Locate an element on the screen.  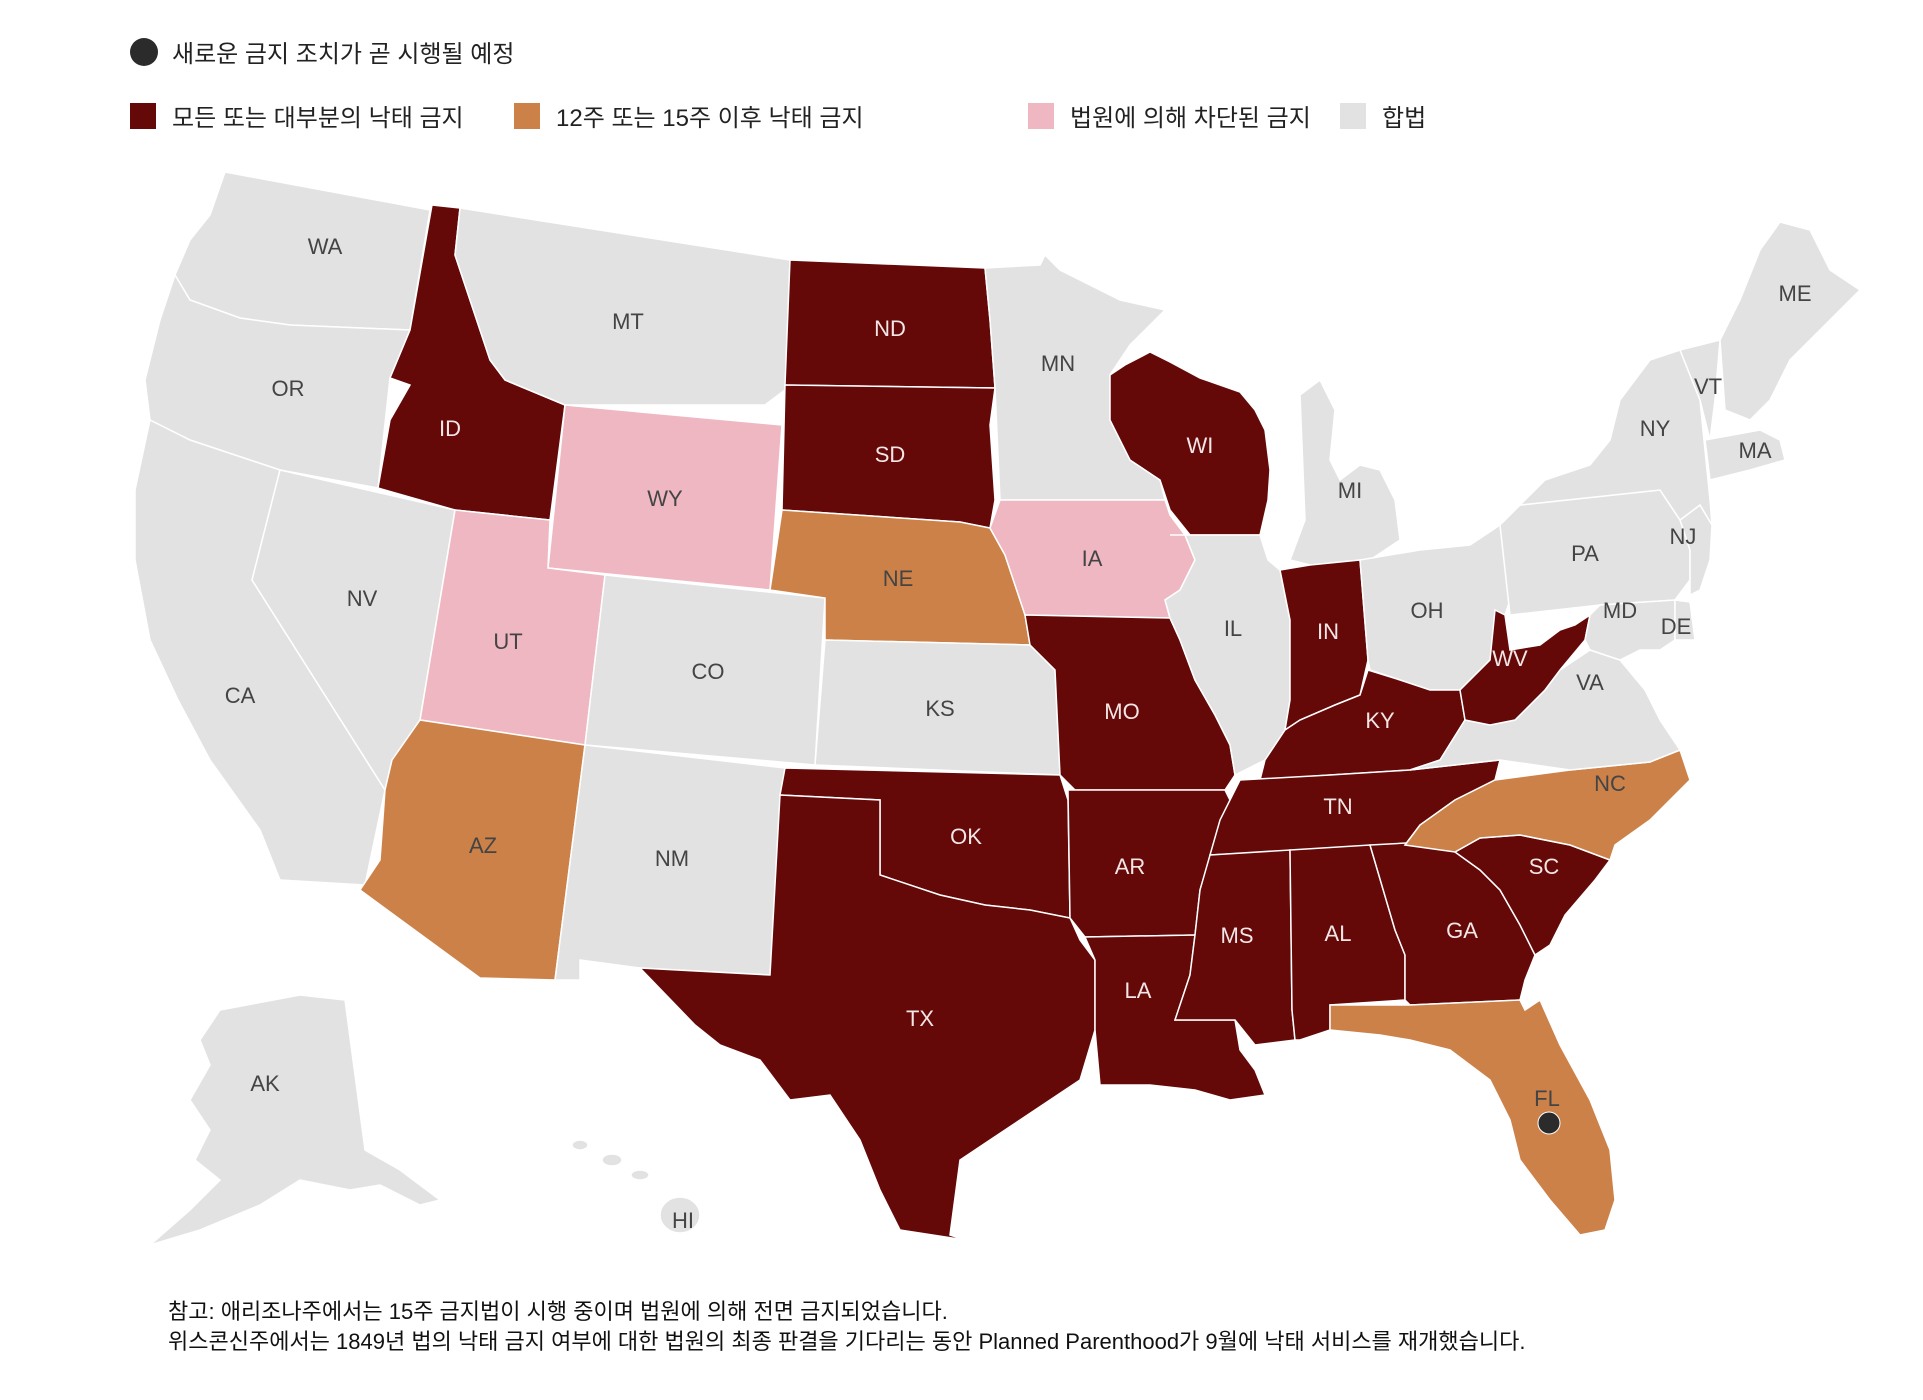
legend-label-blocked: 법원에 의해 차단된 금지 is located at coordinates (1190, 118).